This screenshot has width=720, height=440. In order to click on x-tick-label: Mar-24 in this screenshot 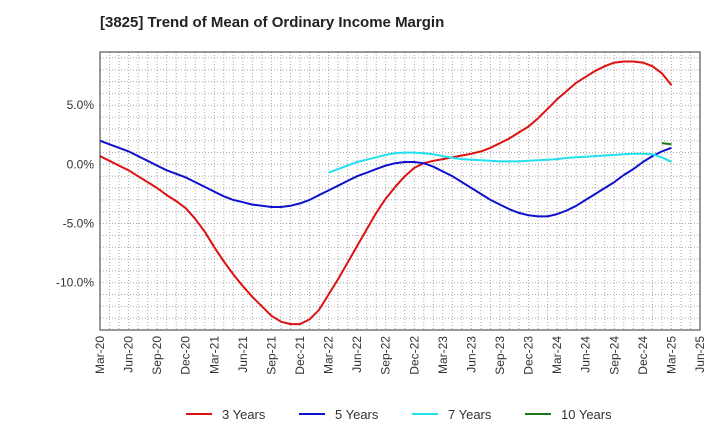, I will do `click(557, 355)`.